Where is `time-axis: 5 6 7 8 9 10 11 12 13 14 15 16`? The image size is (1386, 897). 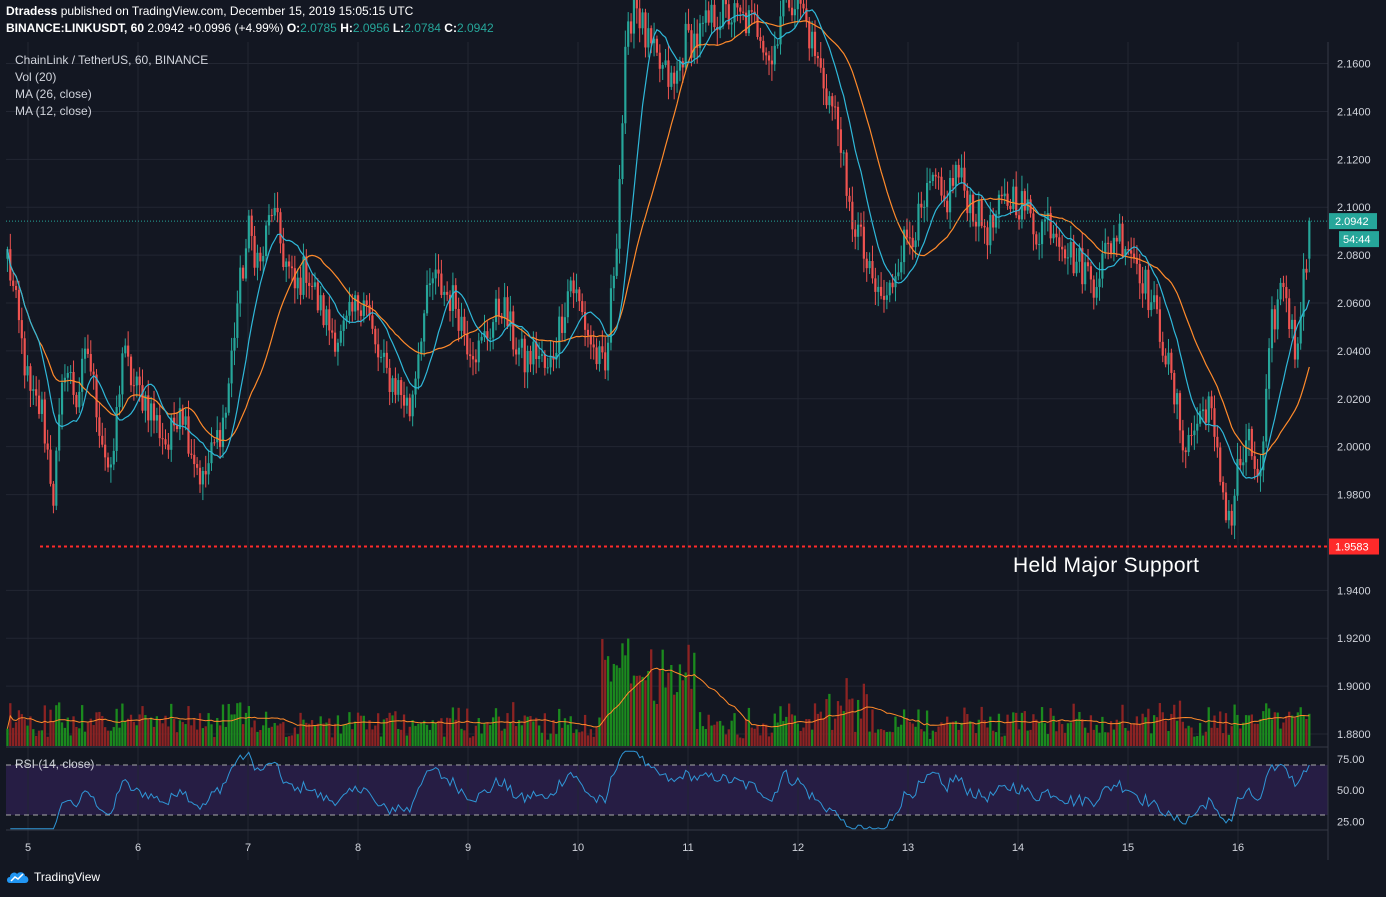
time-axis: 5 6 7 8 9 10 11 12 13 14 15 16 is located at coordinates (634, 848).